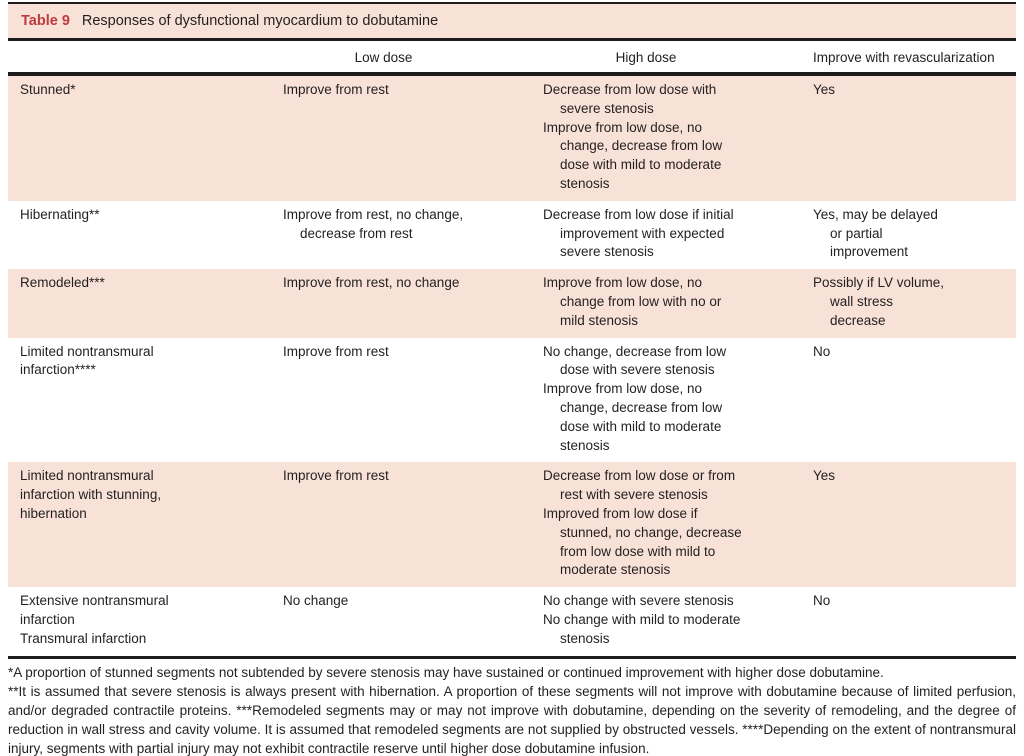 Image resolution: width=1024 pixels, height=756 pixels. What do you see at coordinates (411, 303) in the screenshot?
I see `cell-low-dose: Improve from rest, no change` at bounding box center [411, 303].